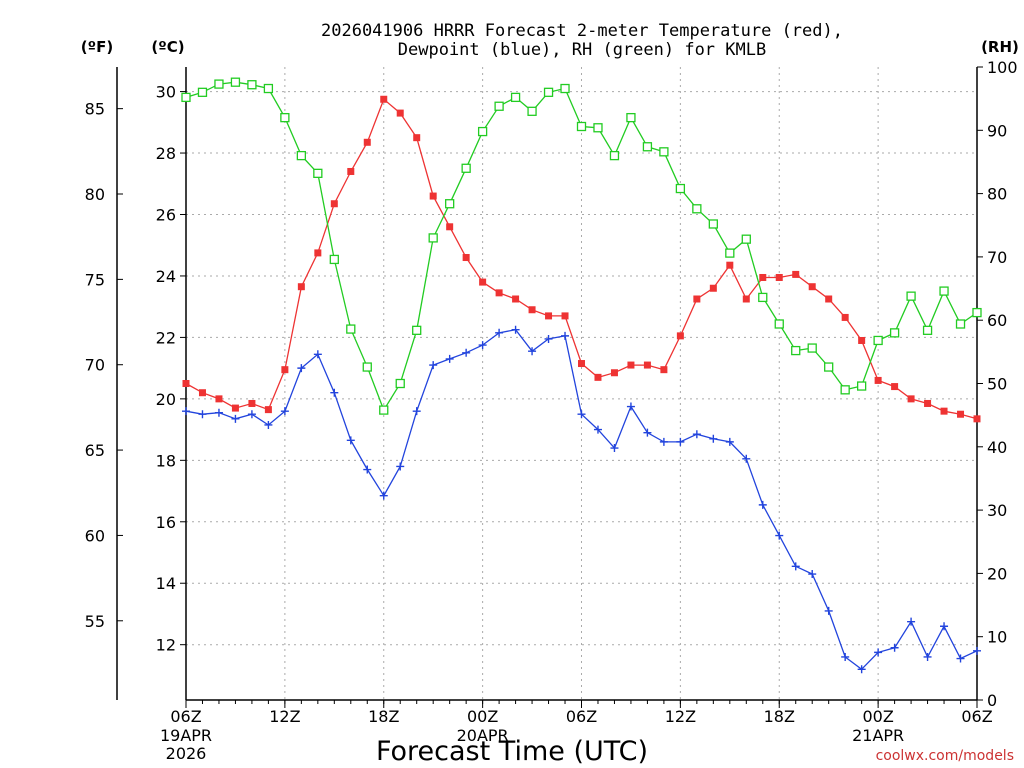 The height and width of the screenshot is (768, 1024). I want to click on rh-tick-label: 100, so click(1002, 67).